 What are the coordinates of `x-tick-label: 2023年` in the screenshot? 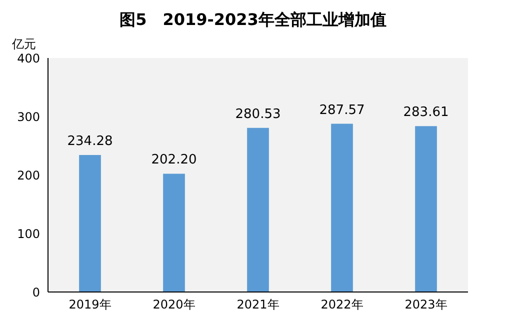 It's located at (426, 305).